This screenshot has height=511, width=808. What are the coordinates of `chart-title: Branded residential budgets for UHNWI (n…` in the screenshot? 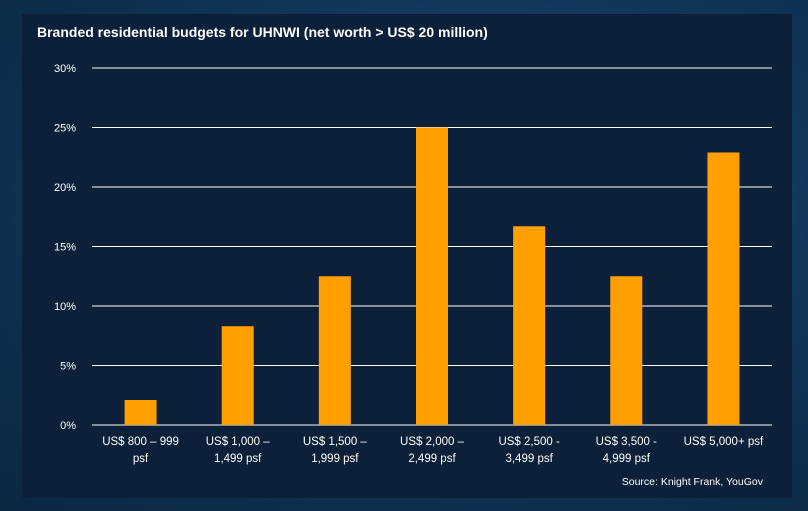 It's located at (262, 32).